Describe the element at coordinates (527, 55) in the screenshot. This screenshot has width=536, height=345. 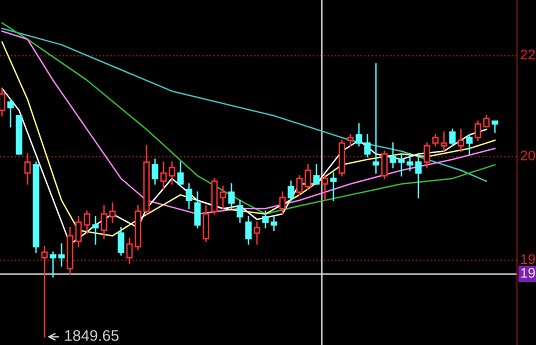
I see `text: 22` at that location.